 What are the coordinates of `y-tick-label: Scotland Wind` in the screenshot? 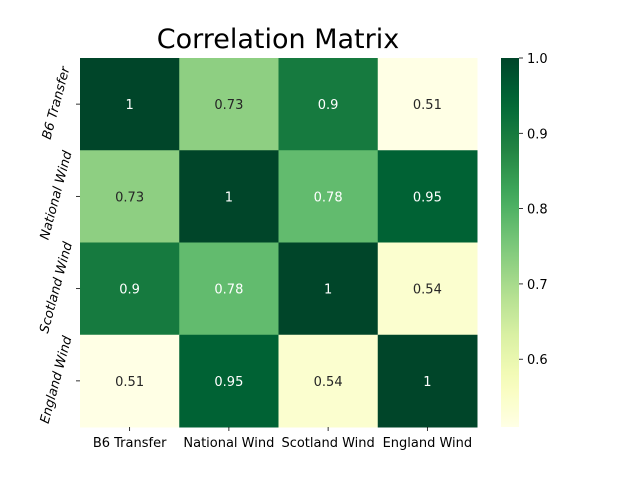 It's located at (56, 287).